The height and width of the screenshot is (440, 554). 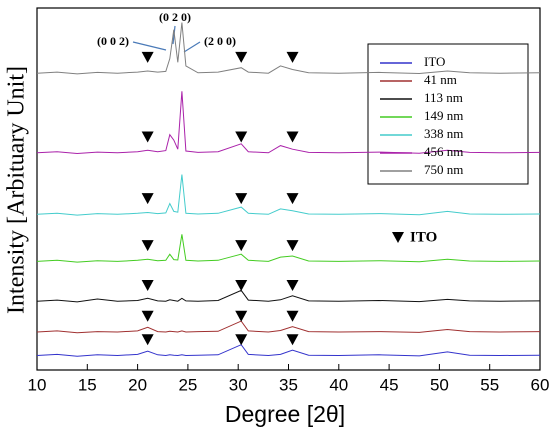 I want to click on annotation-arrows, so click(x=166, y=39).